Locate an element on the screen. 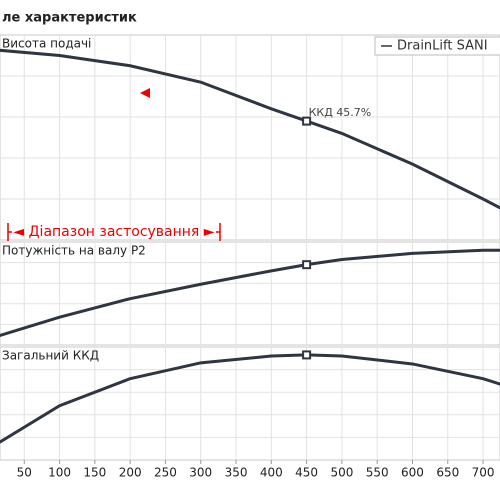 Image resolution: width=500 pixels, height=500 pixels. x-tick-label: 200 is located at coordinates (130, 473).